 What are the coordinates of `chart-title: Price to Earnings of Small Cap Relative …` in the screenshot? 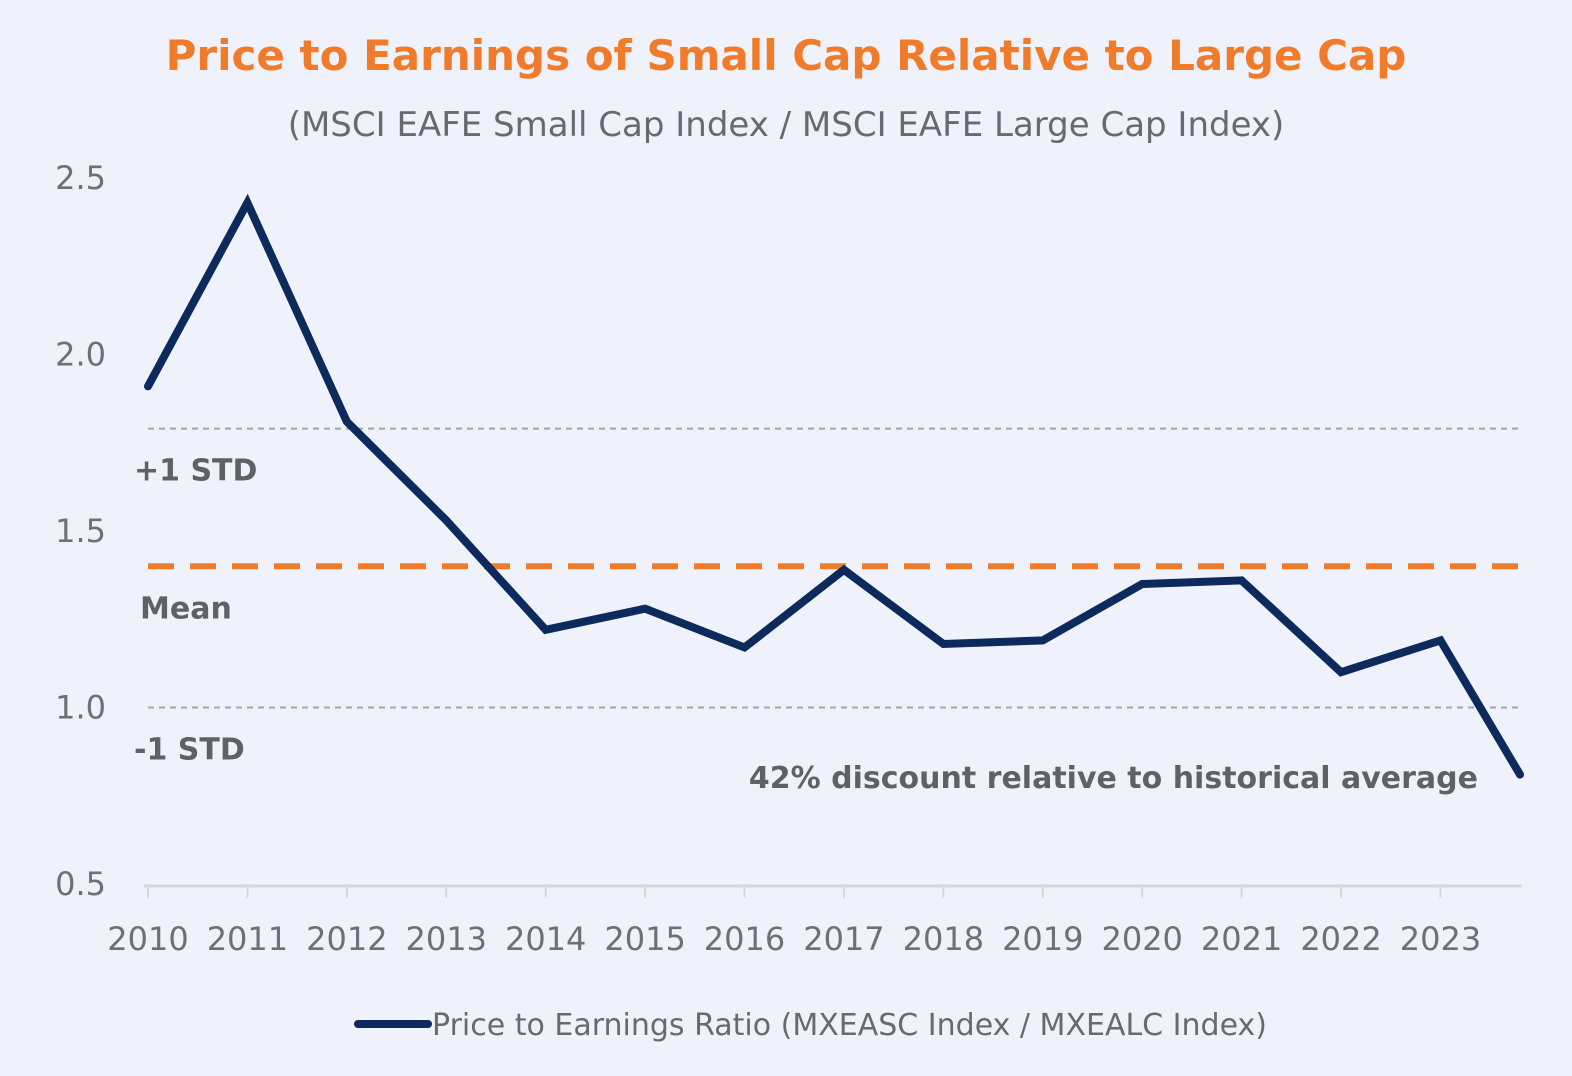 It's located at (786, 55).